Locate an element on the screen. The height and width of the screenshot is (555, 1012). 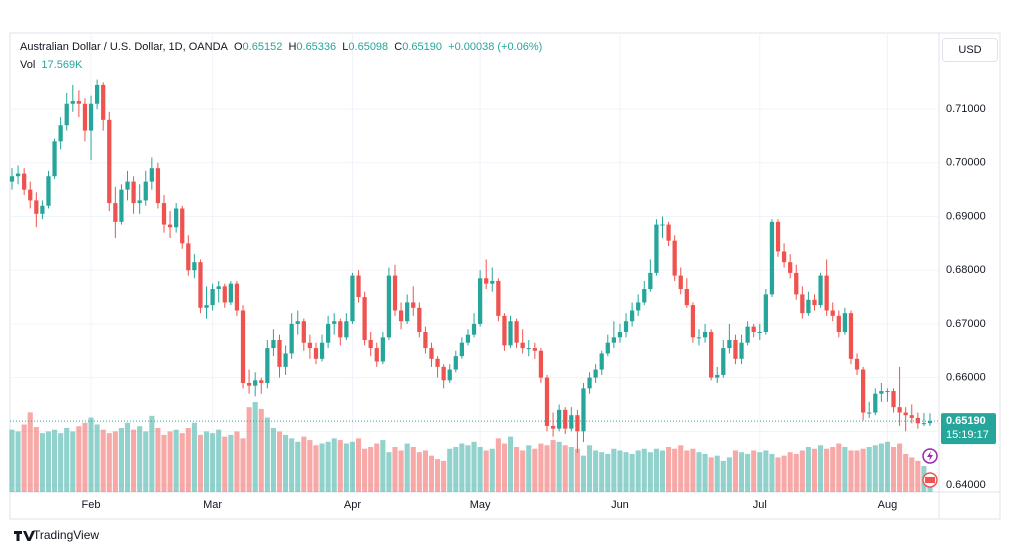
ohlc-label: L is located at coordinates (345, 47).